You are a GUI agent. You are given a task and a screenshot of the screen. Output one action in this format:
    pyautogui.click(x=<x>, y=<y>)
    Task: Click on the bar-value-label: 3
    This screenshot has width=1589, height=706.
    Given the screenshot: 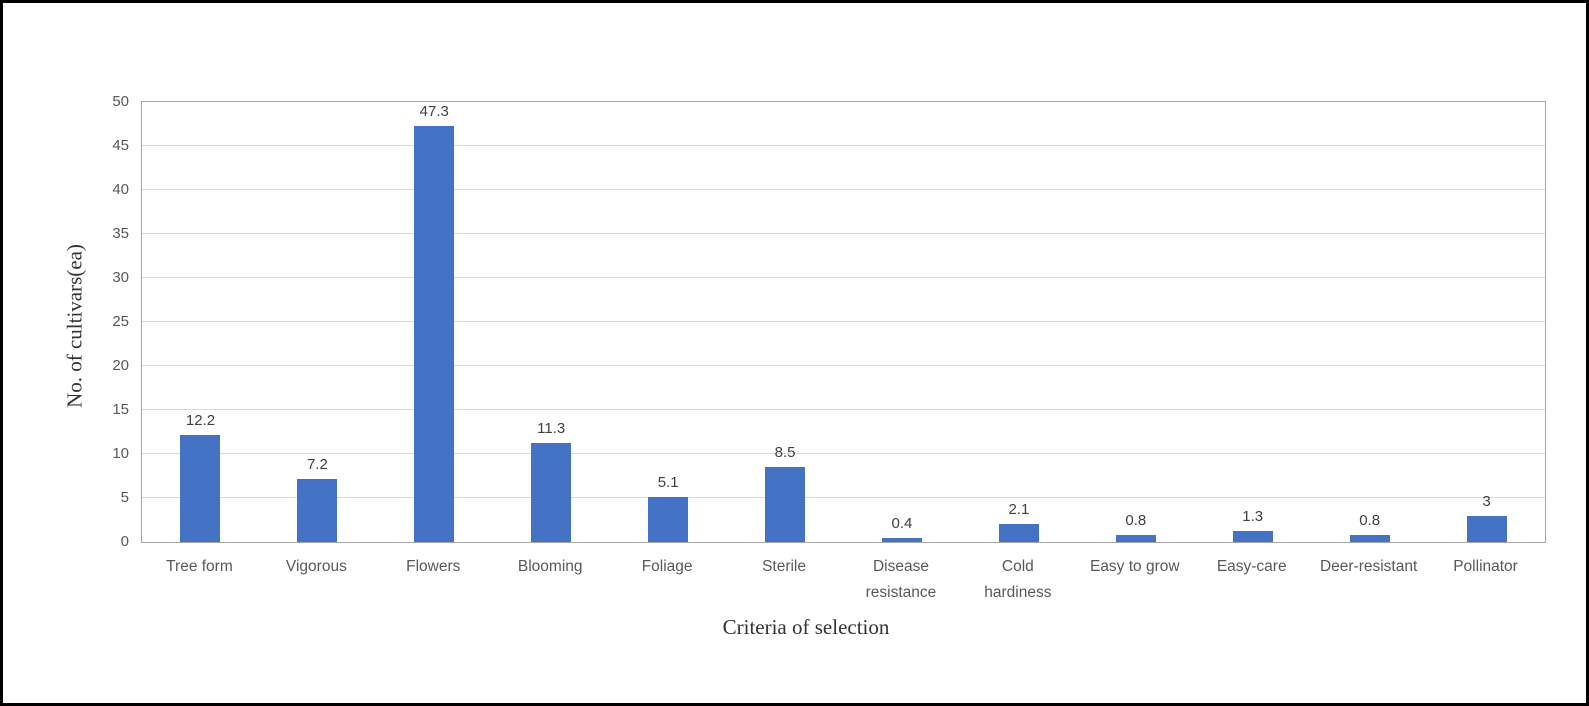 What is the action you would take?
    pyautogui.click(x=1486, y=501)
    